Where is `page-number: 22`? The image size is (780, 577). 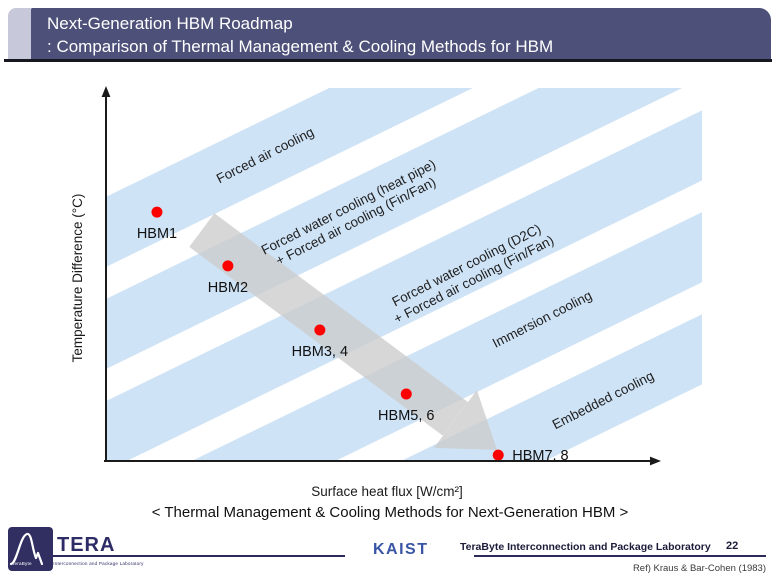
page-number: 22 is located at coordinates (732, 546).